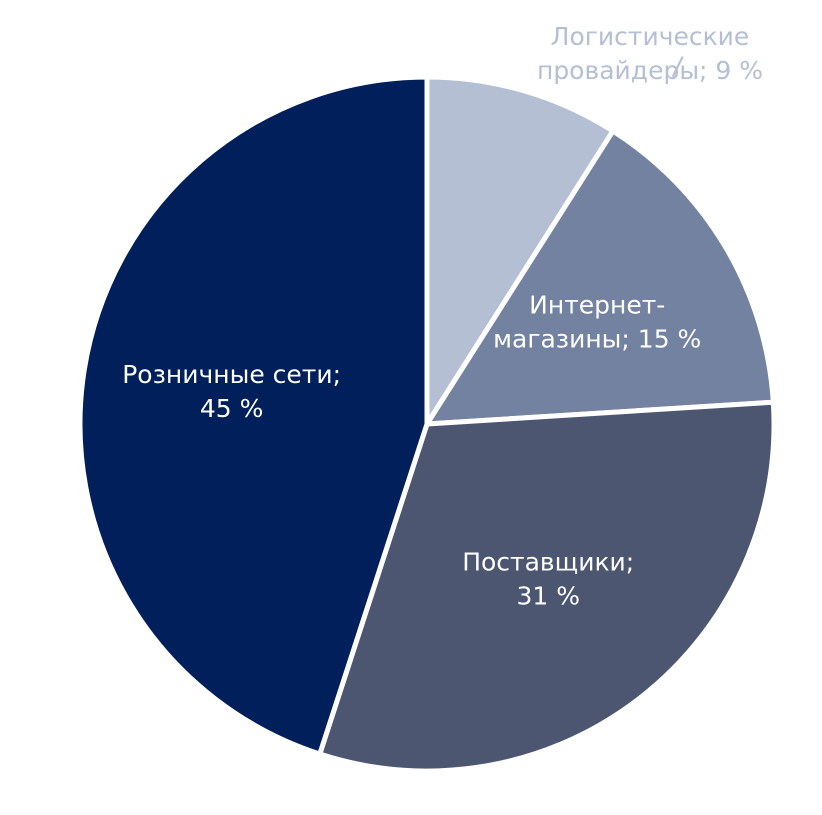 Image resolution: width=822 pixels, height=815 pixels. What do you see at coordinates (548, 578) in the screenshot?
I see `data-label: Поставщики; 31 %` at bounding box center [548, 578].